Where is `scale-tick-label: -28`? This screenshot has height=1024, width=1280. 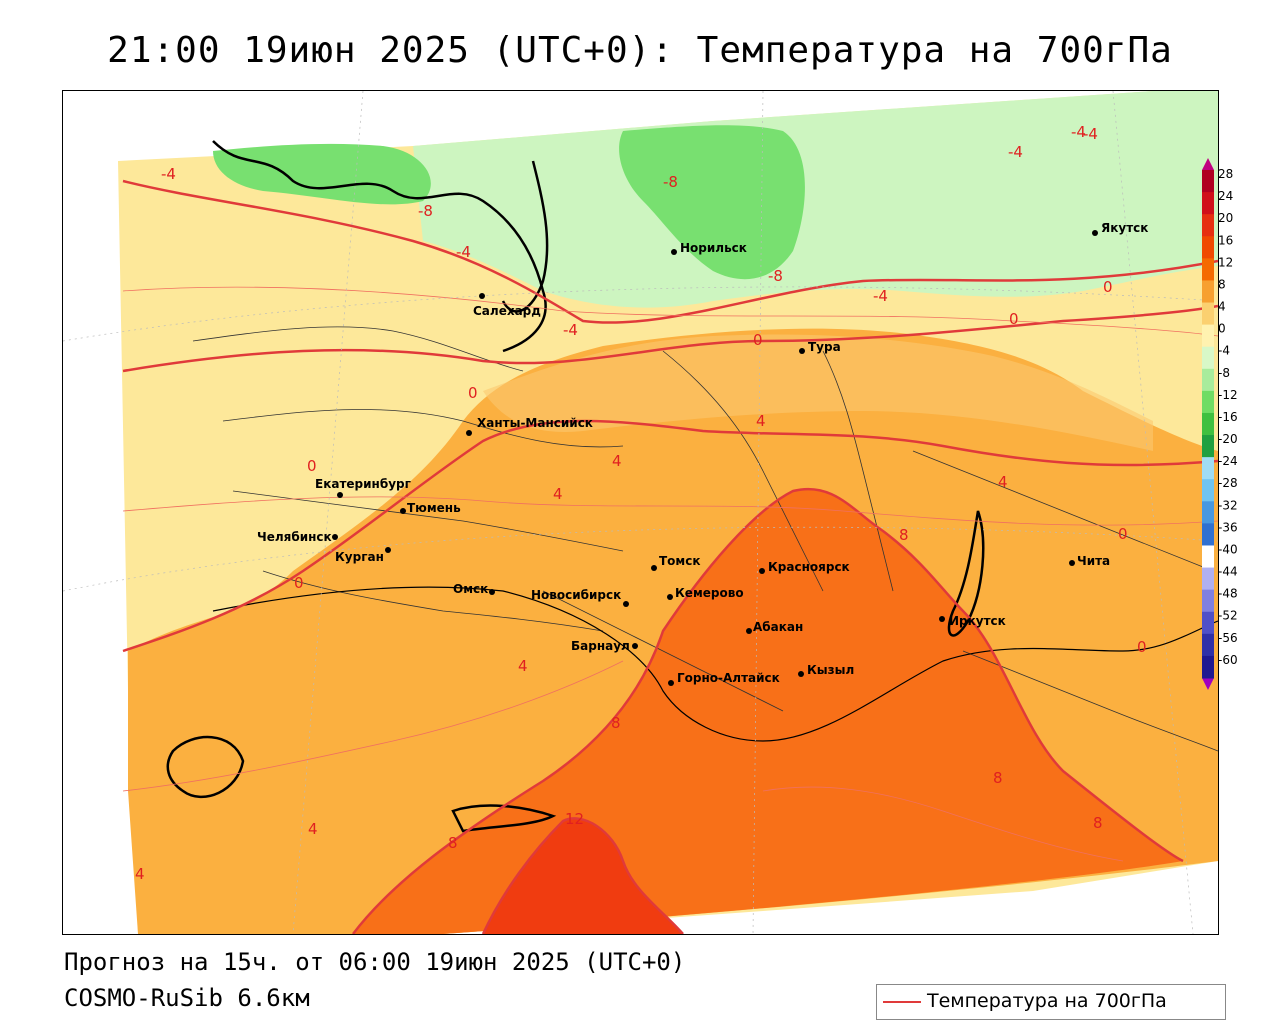 scale-tick-label: -28 is located at coordinates (1228, 483).